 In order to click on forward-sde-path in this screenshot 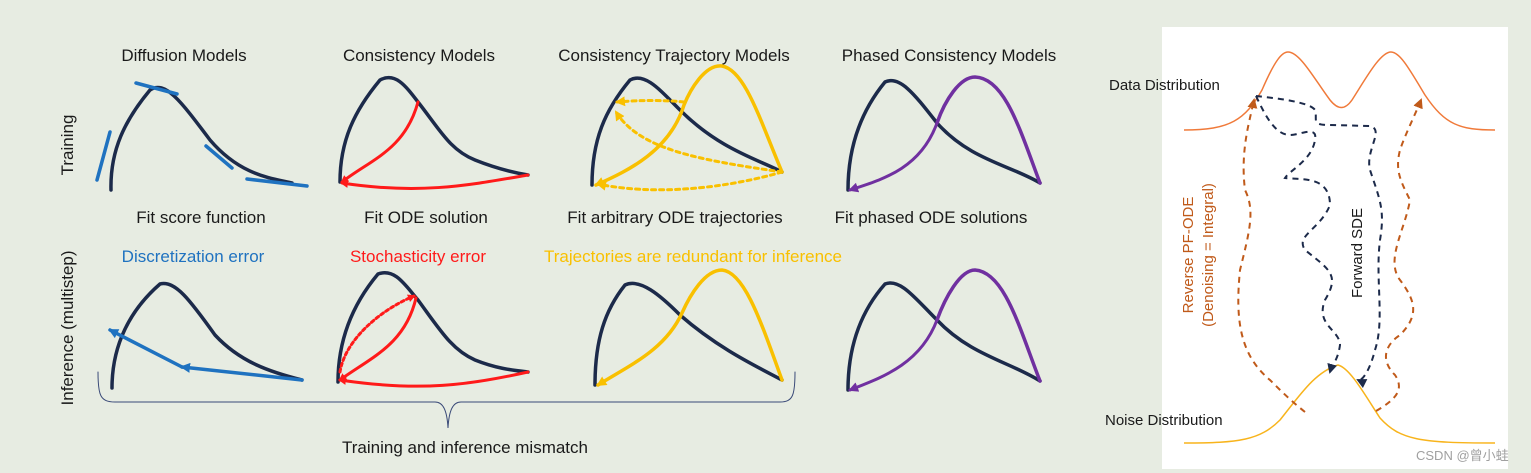, I will do `click(1319, 242)`.